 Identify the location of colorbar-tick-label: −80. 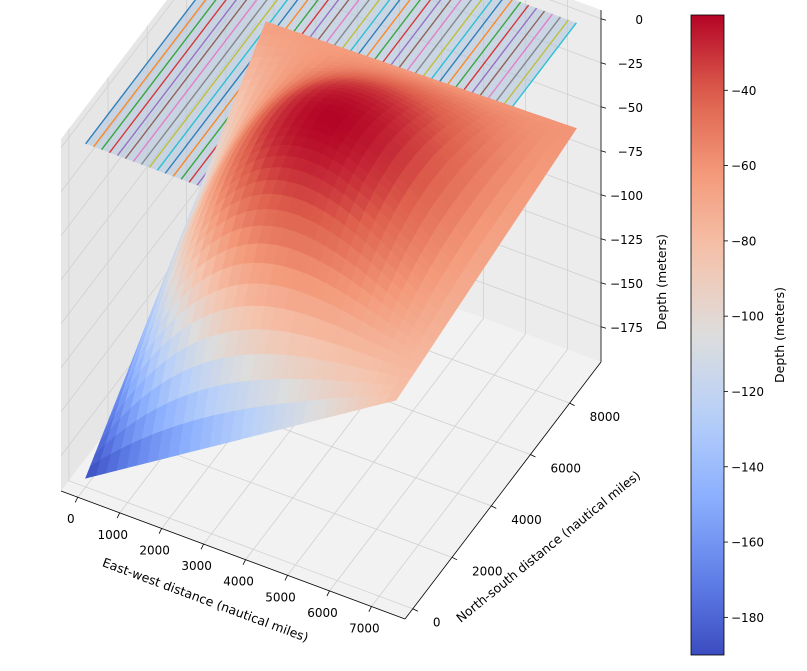
(743, 241).